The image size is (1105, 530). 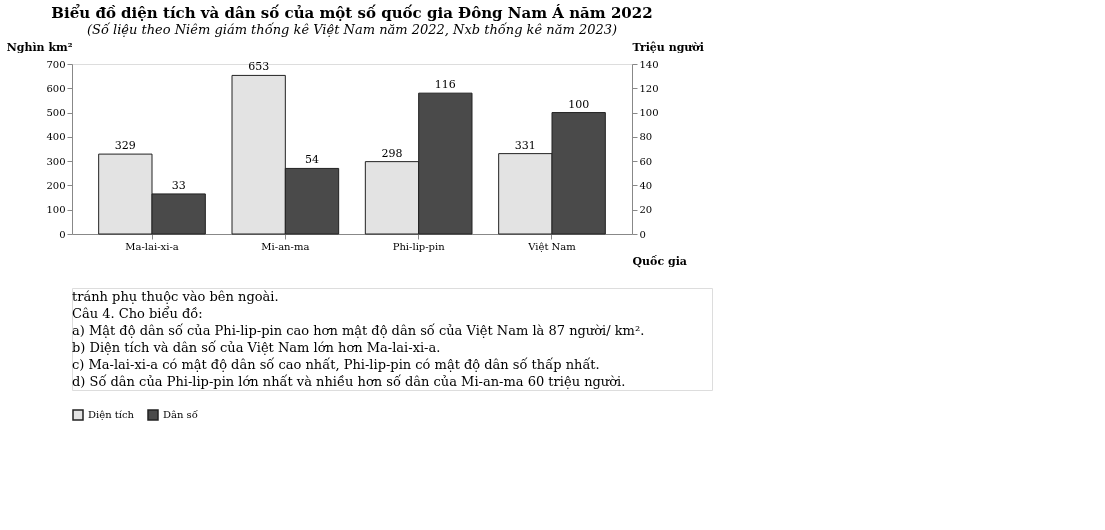 What do you see at coordinates (39, 47) in the screenshot?
I see `y-axis-title: Nghìn km²` at bounding box center [39, 47].